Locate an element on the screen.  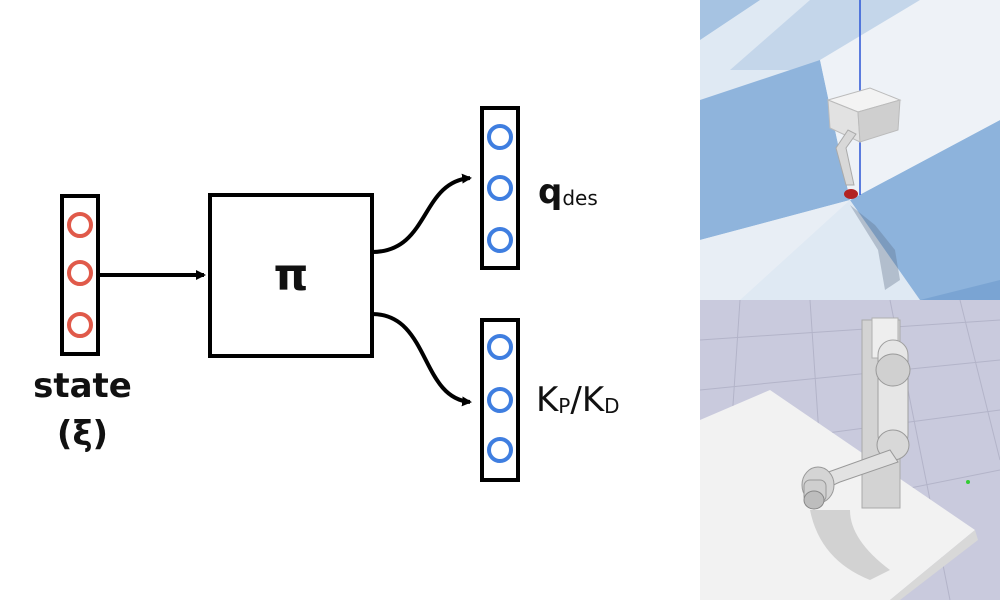
policy-to-gains-arrow is located at coordinates (421, 359).